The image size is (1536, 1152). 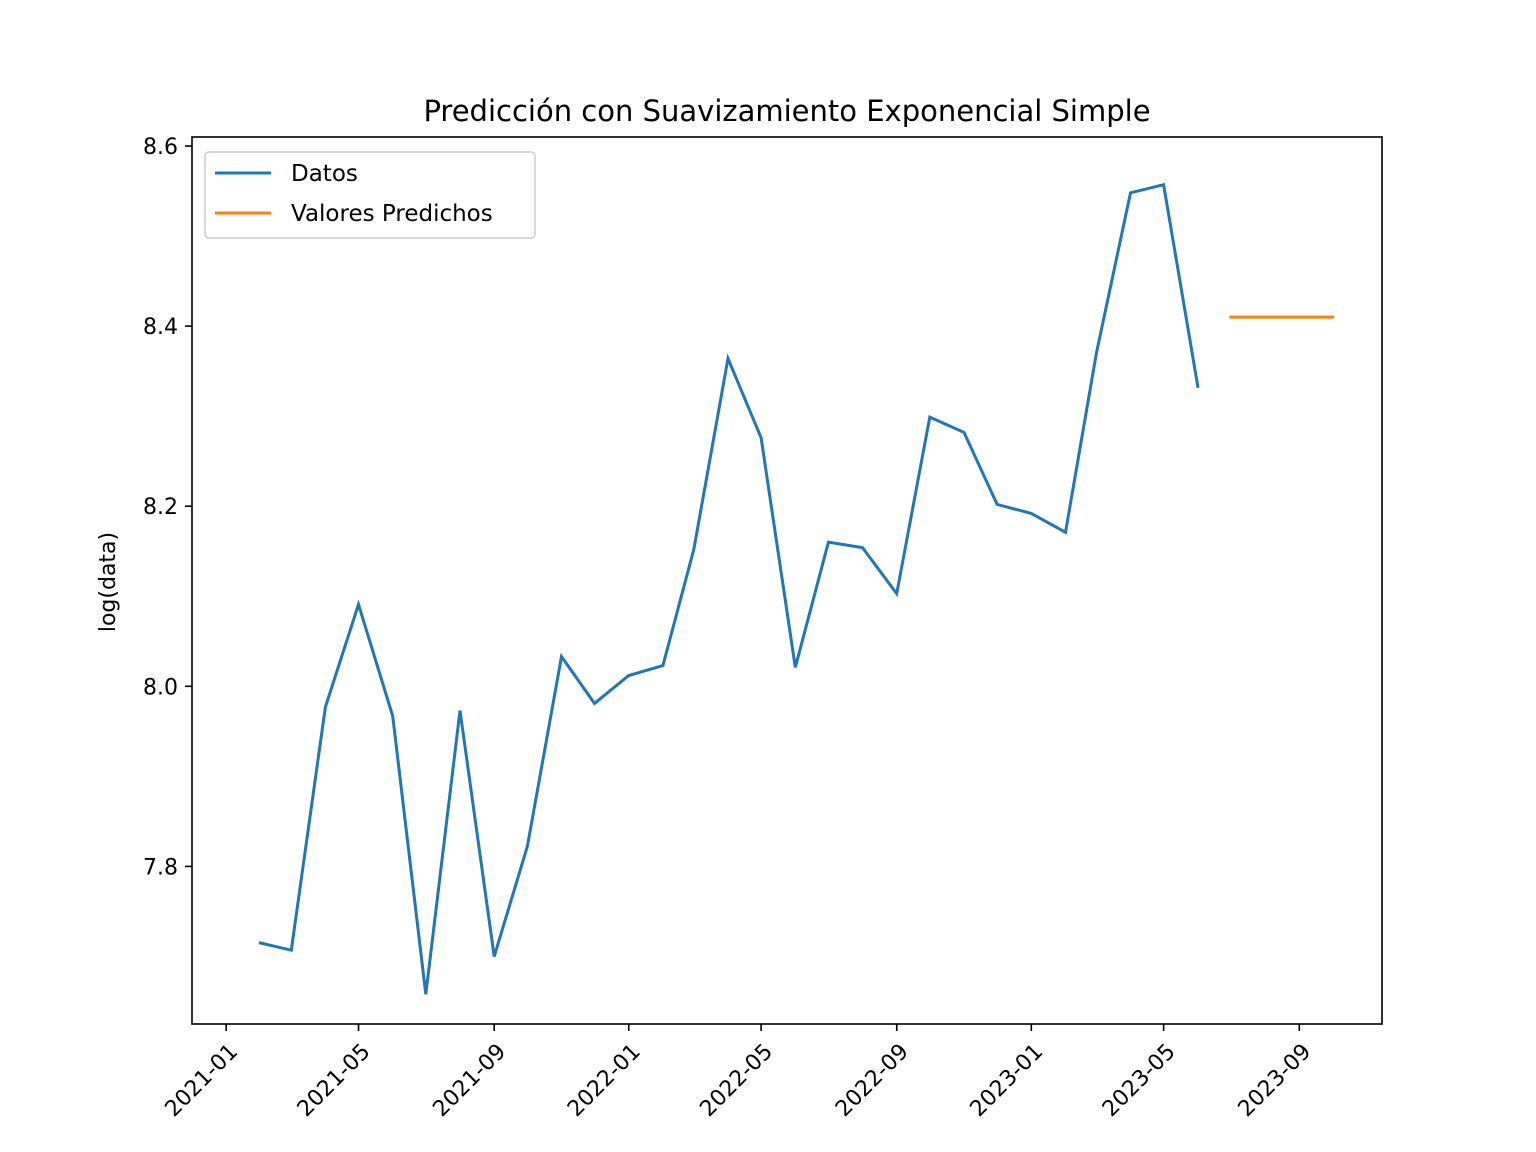 What do you see at coordinates (1139, 1080) in the screenshot?
I see `x-tick-label: 2023-05` at bounding box center [1139, 1080].